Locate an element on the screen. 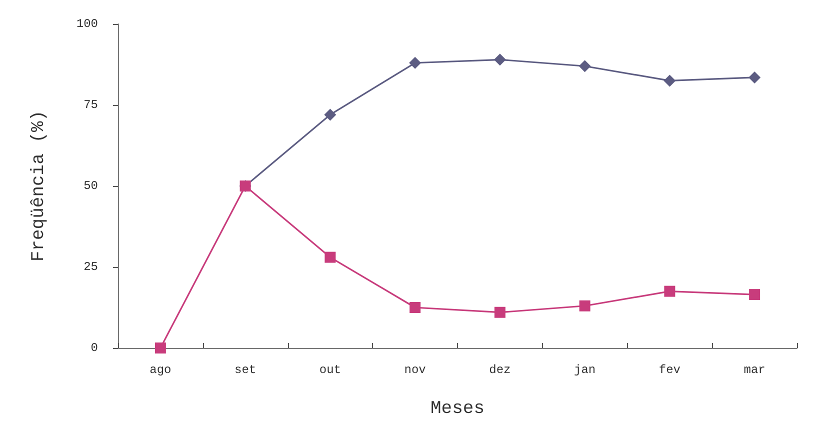 The image size is (827, 436). y-tick-label: 50 is located at coordinates (91, 186).